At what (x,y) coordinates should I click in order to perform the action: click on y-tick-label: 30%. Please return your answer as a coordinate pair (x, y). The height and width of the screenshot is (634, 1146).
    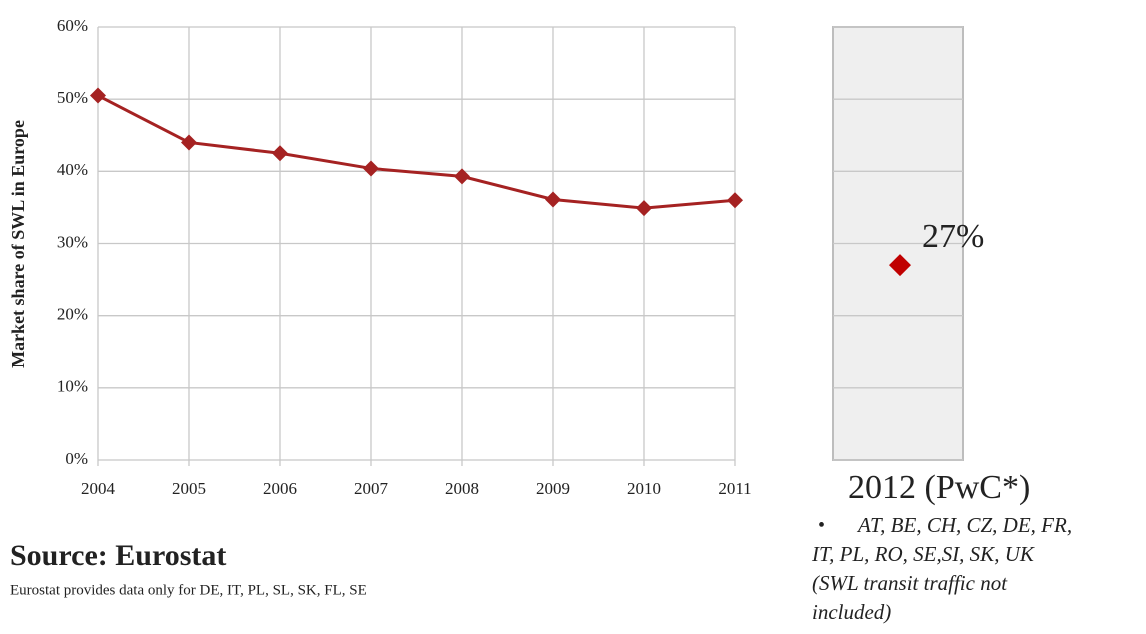
    Looking at the image, I should click on (72, 241).